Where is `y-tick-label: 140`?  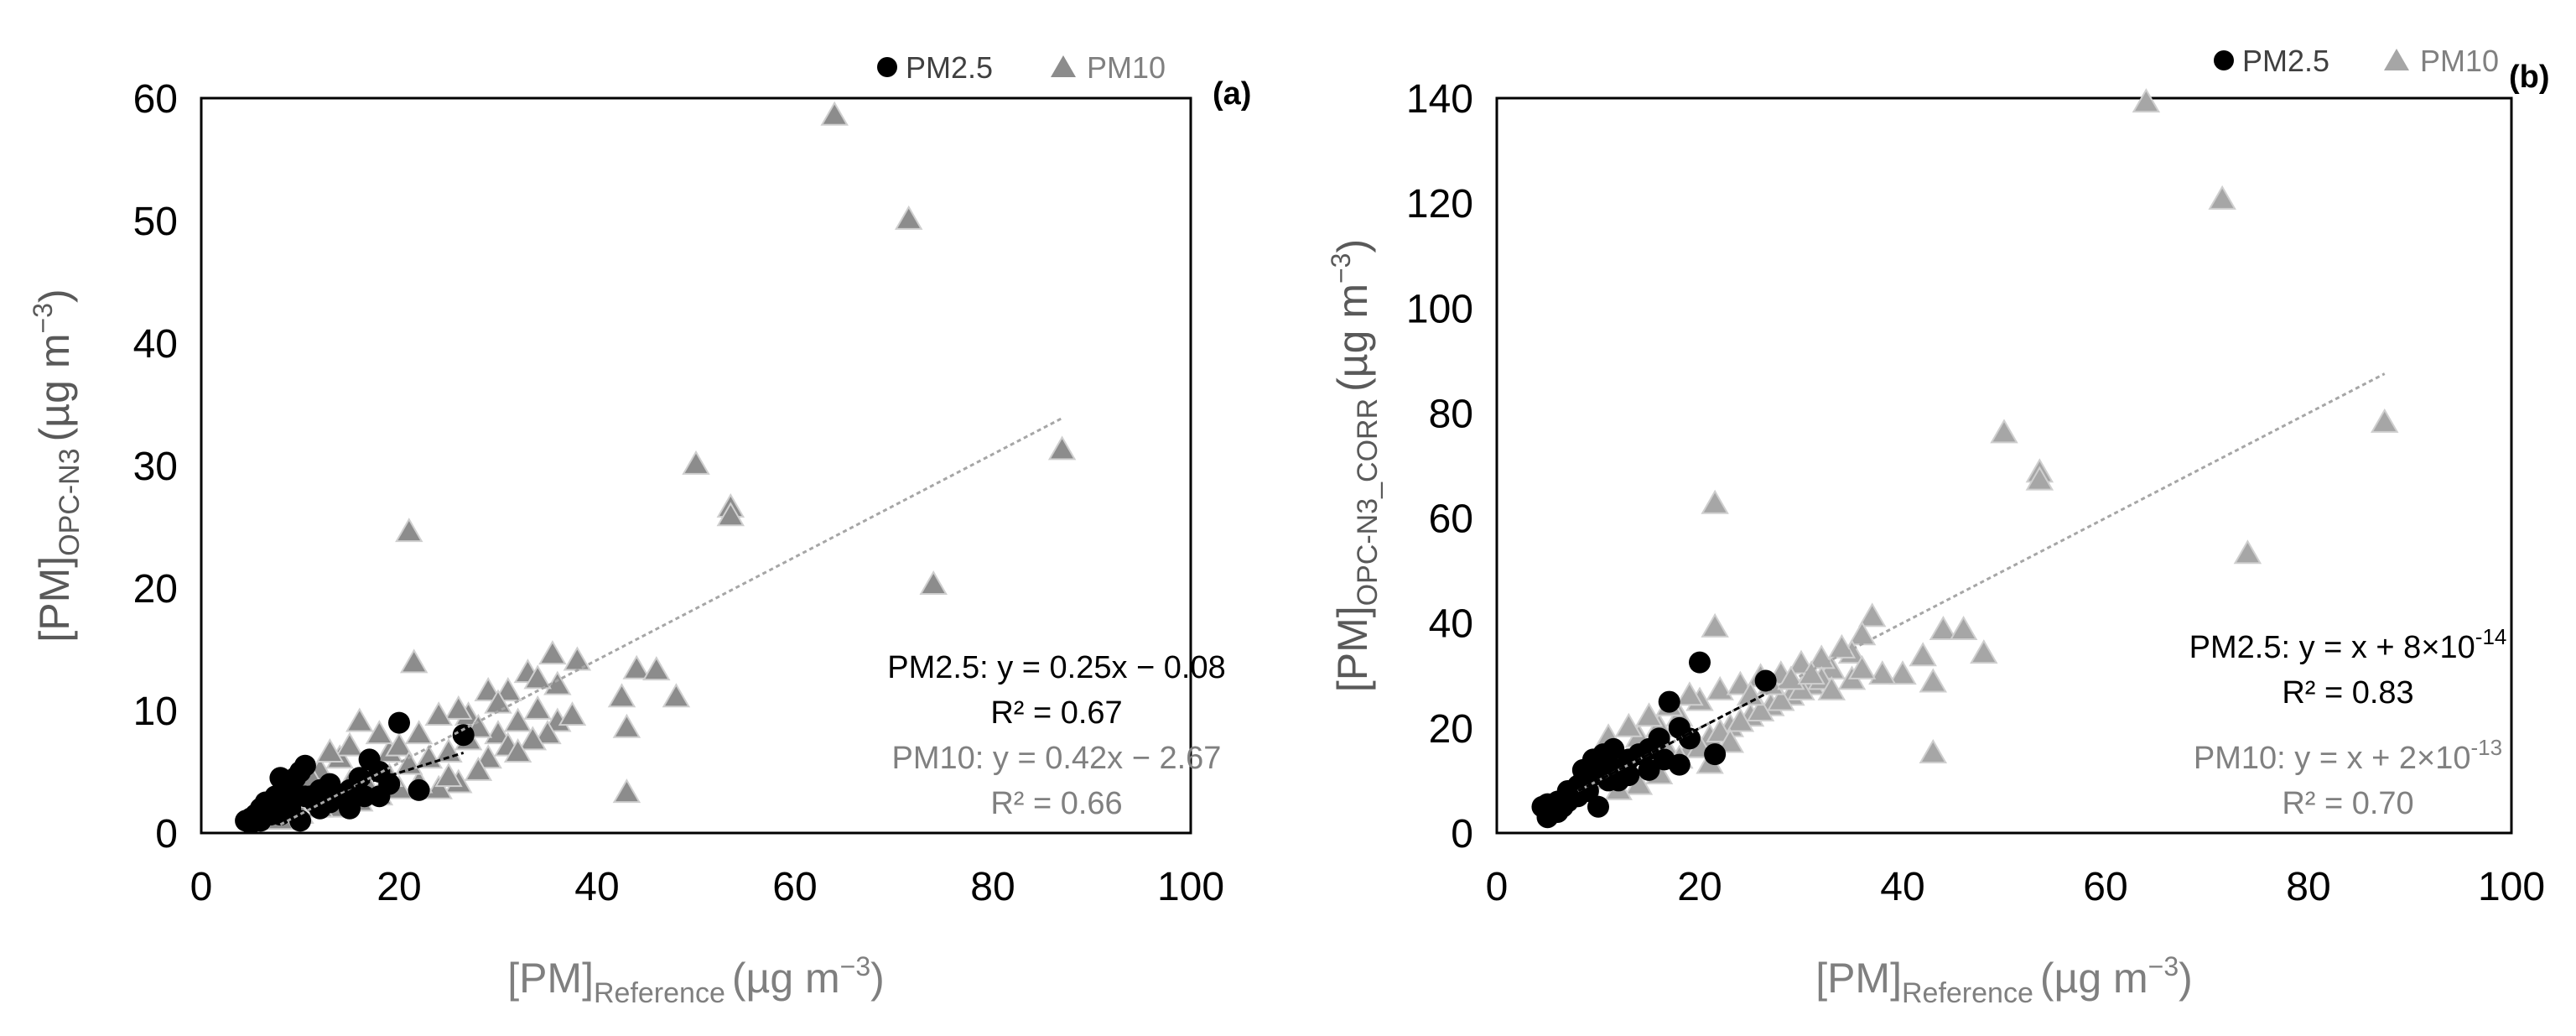 y-tick-label: 140 is located at coordinates (1439, 99).